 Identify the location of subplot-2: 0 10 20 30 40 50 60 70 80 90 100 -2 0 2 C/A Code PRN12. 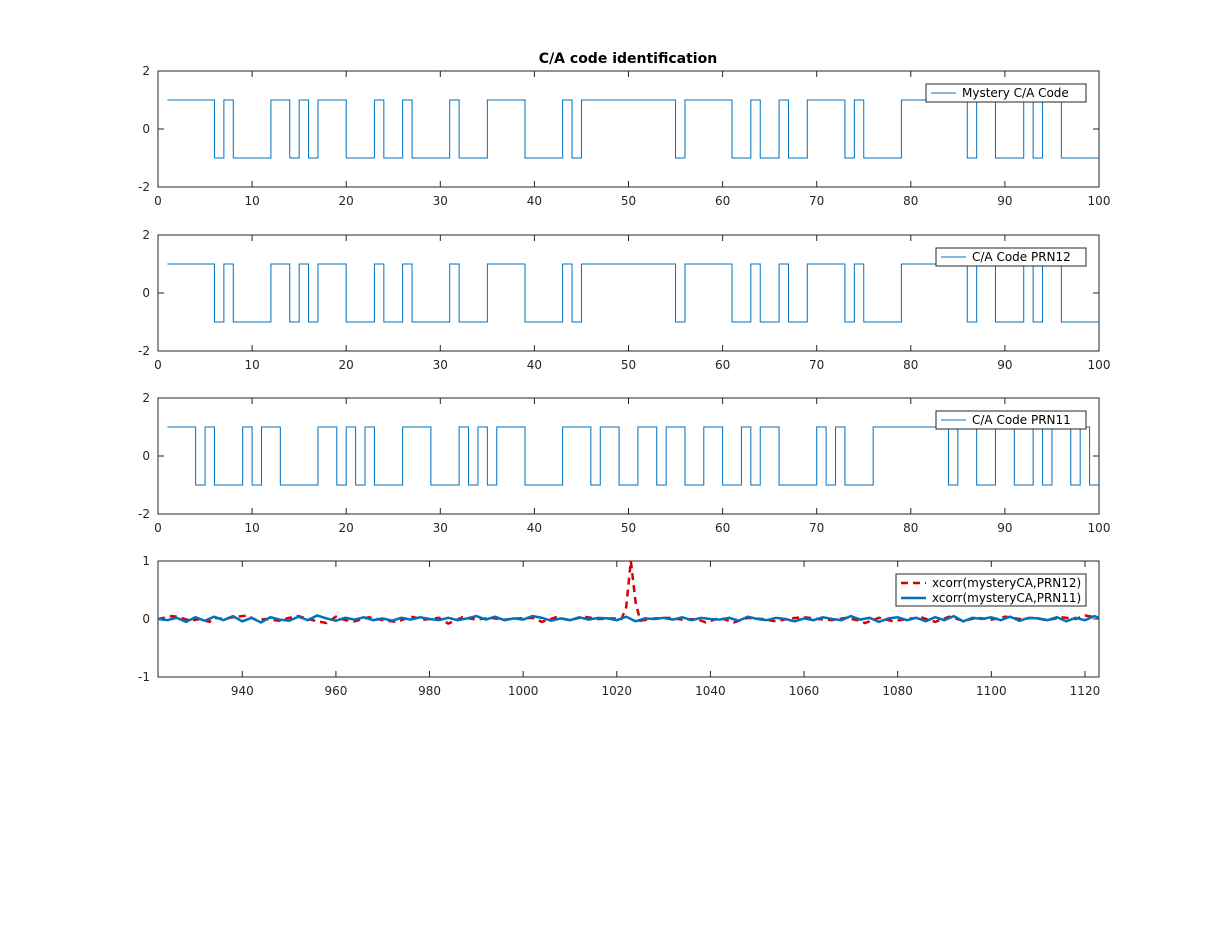
(624, 300).